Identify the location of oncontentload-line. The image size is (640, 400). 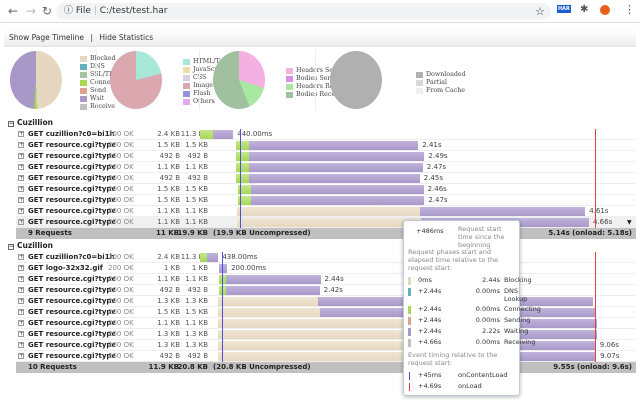
(223, 307).